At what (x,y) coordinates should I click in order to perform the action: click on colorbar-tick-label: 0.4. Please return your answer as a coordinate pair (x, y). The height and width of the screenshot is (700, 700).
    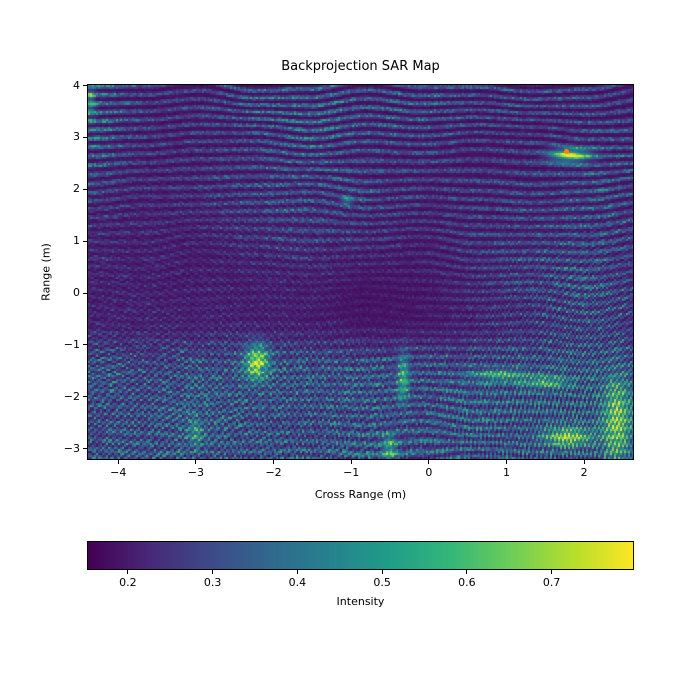
    Looking at the image, I should click on (297, 582).